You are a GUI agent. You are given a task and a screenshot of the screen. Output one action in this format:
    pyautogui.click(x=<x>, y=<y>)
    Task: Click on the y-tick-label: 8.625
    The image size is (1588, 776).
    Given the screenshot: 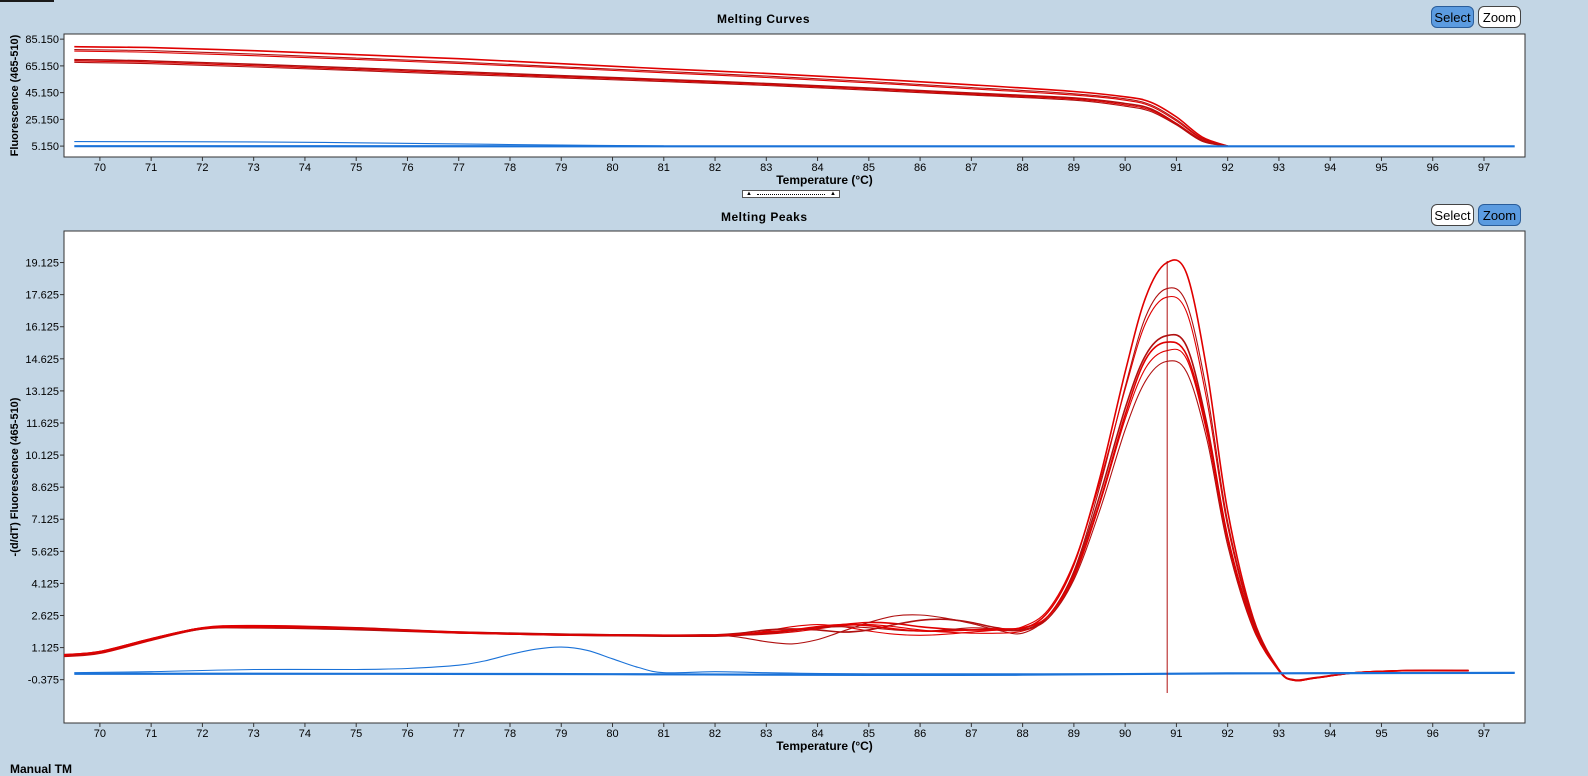 What is the action you would take?
    pyautogui.click(x=45, y=488)
    